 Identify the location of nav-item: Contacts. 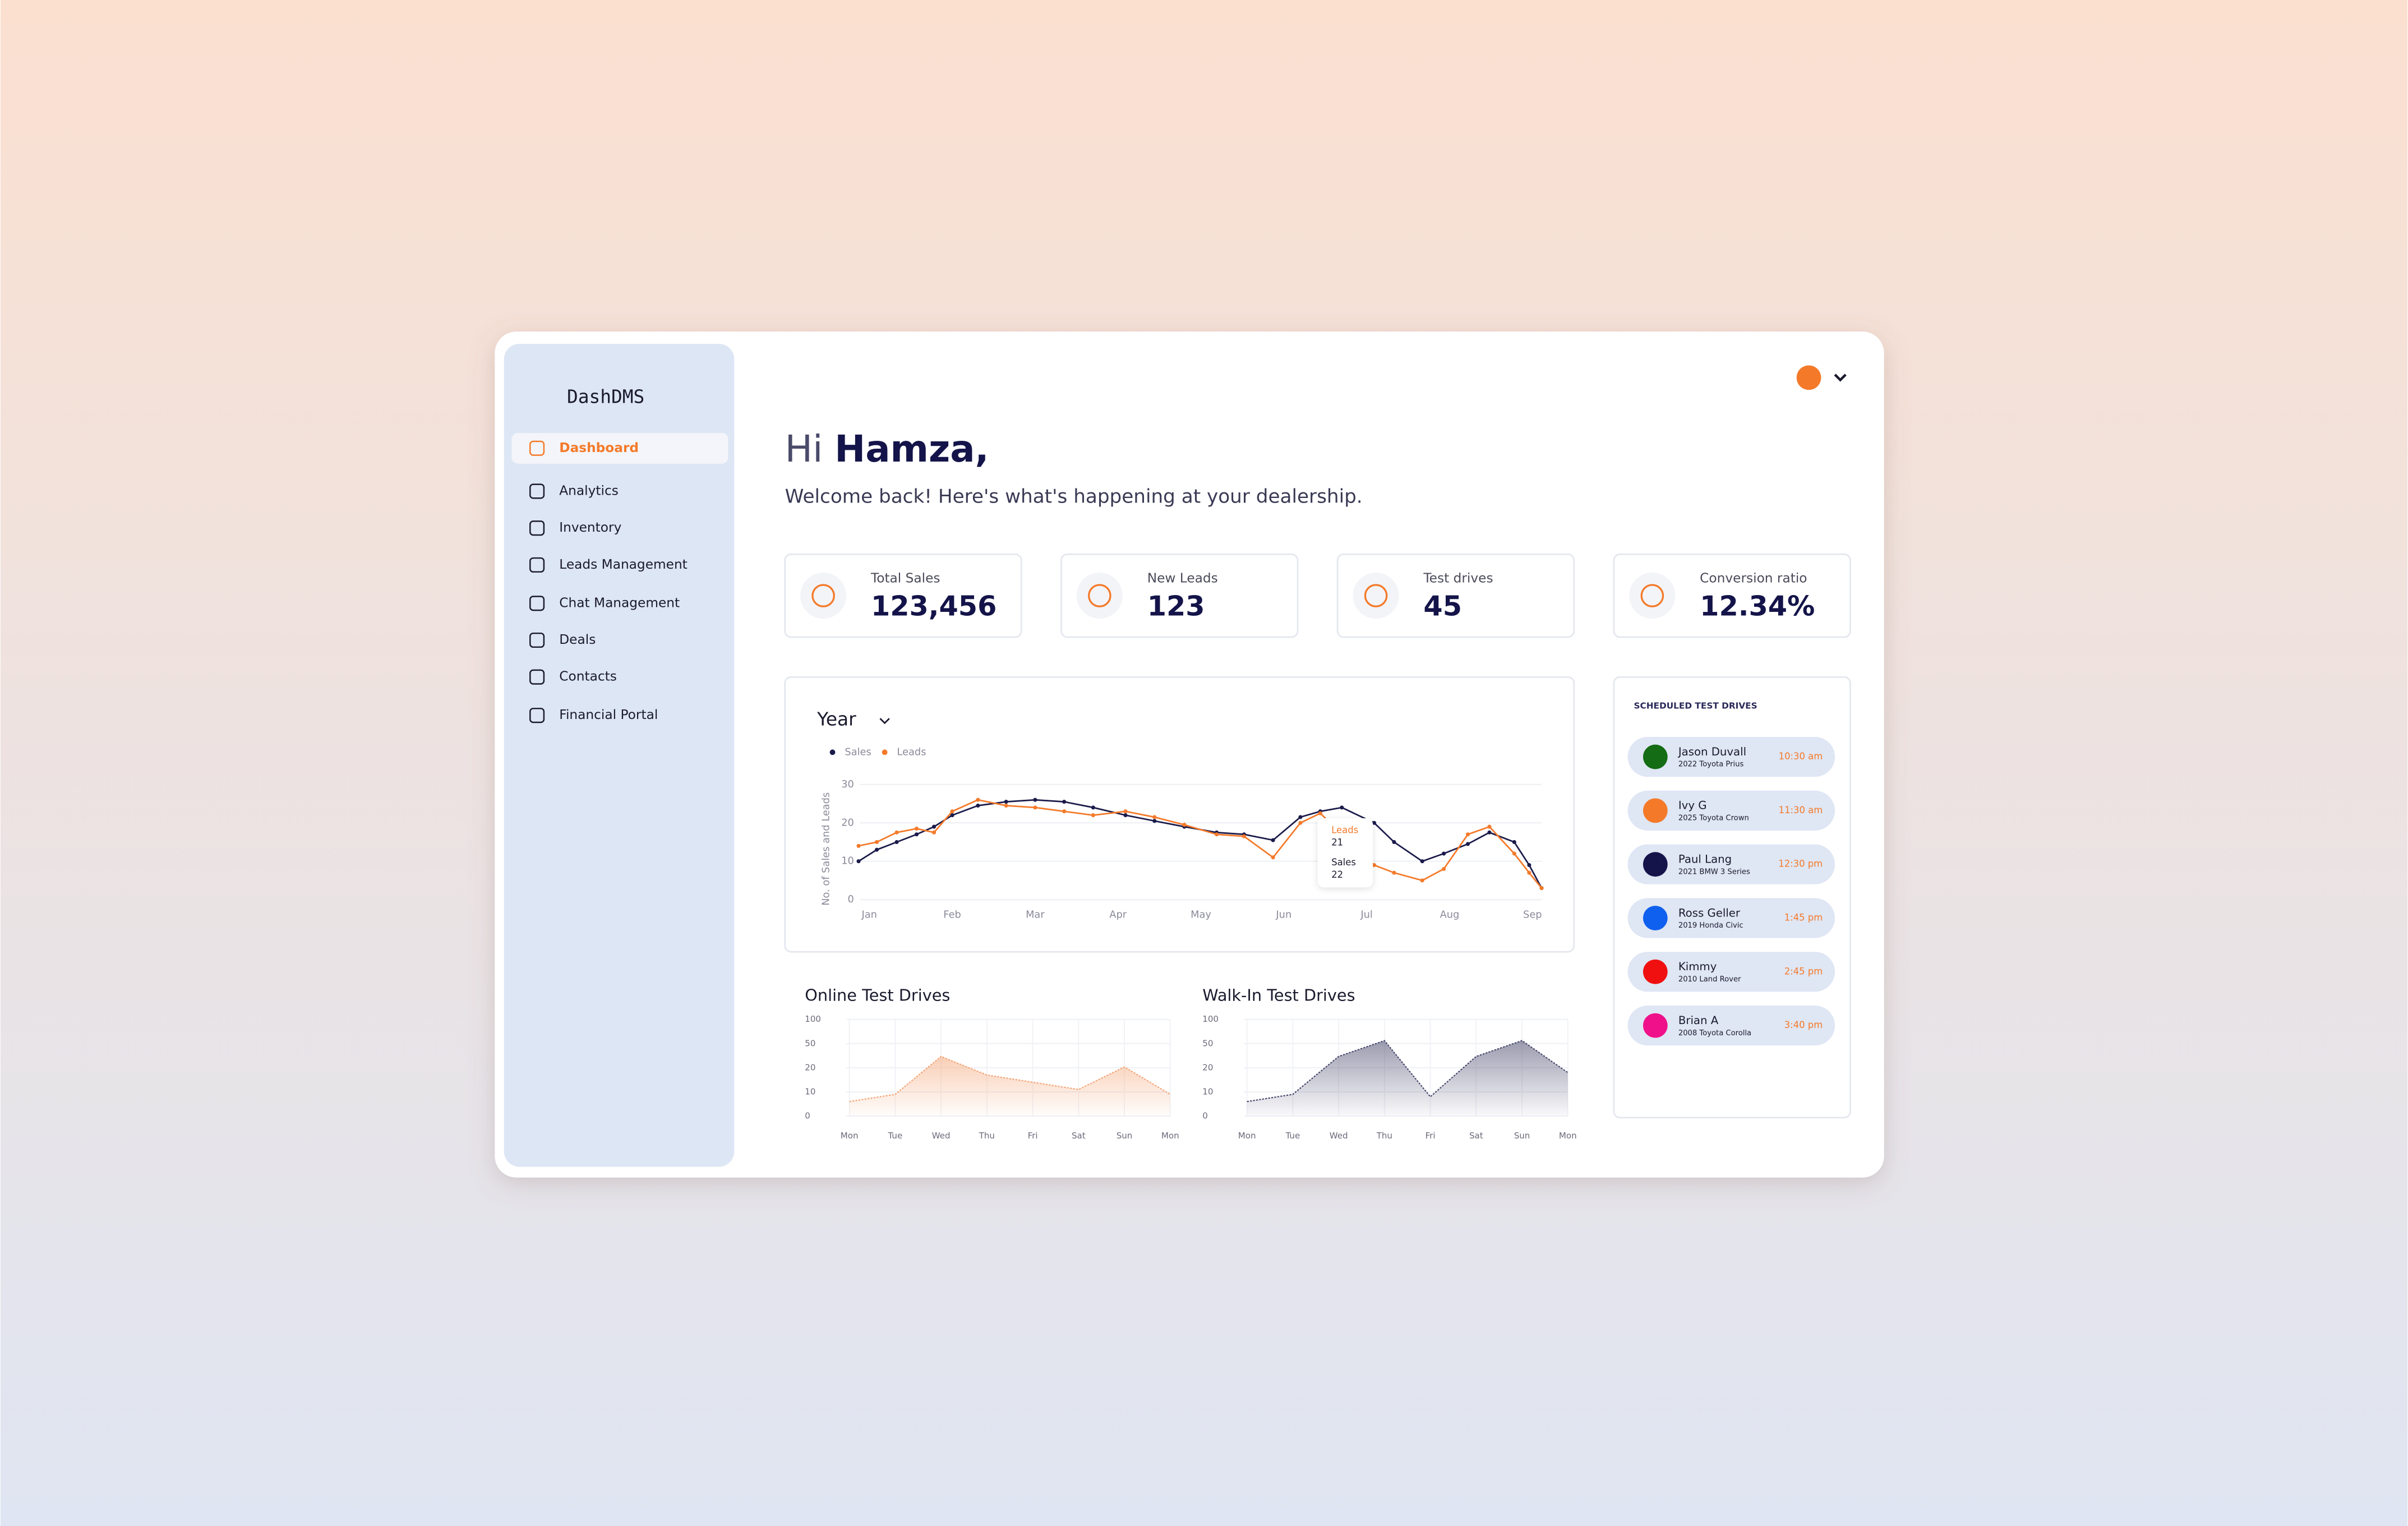
(588, 676).